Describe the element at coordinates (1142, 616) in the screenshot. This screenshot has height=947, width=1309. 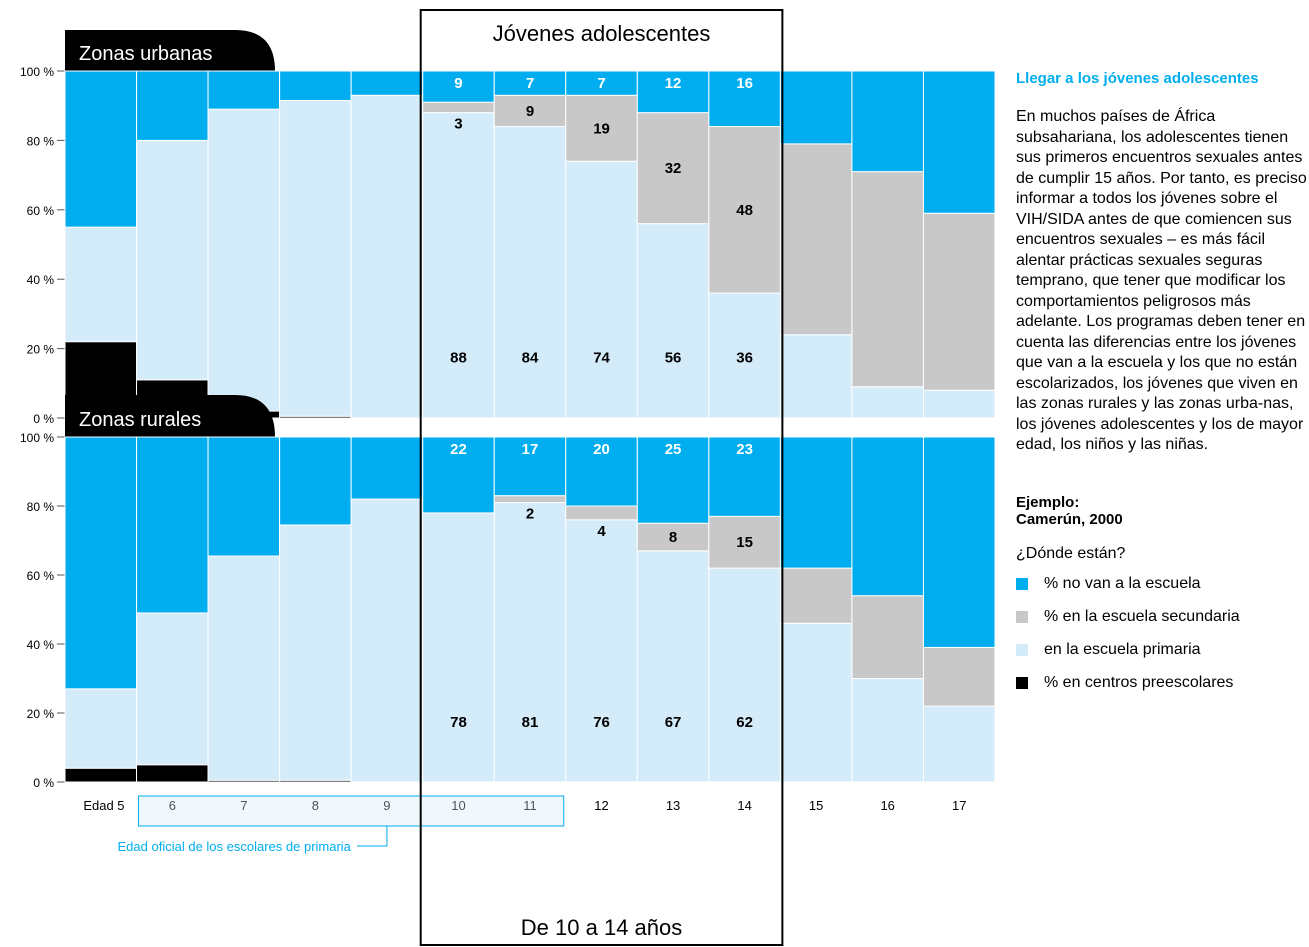
I see `legend-label-secondary: % en la escuela secundaria` at that location.